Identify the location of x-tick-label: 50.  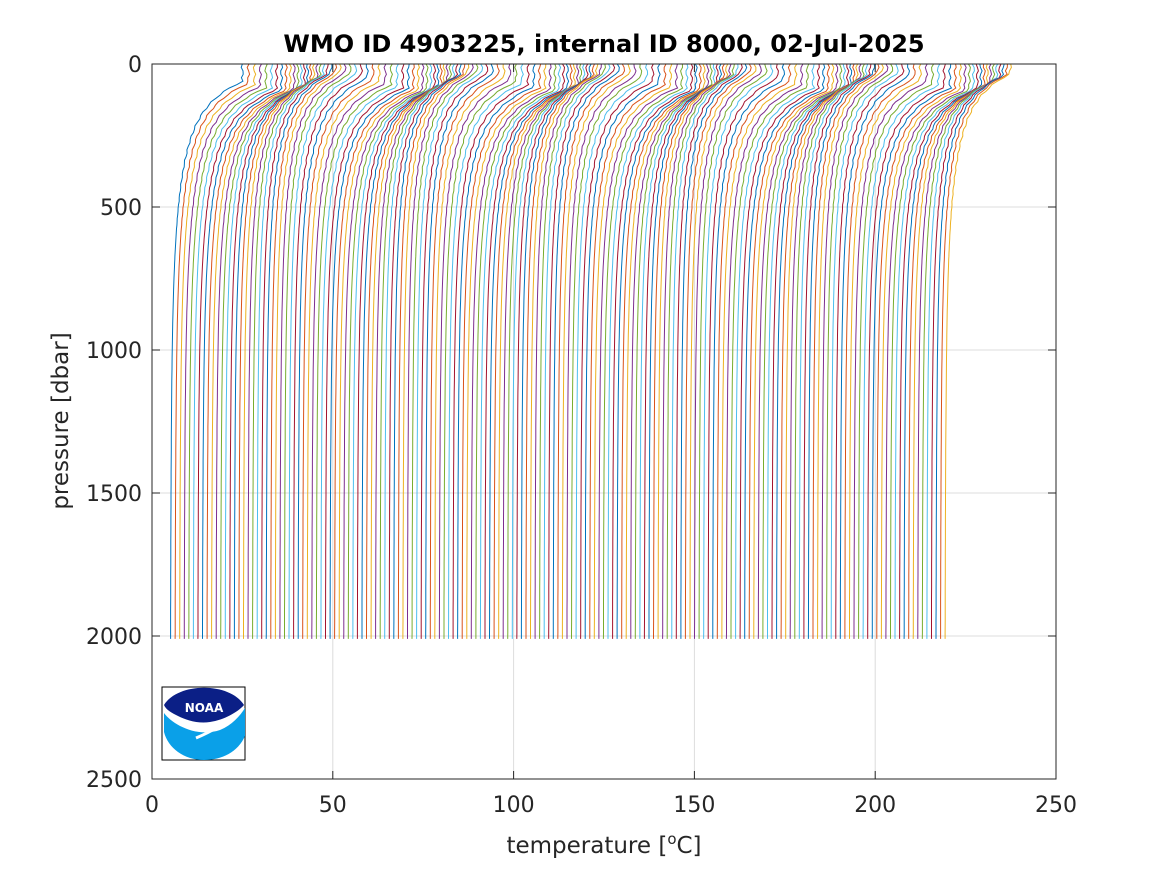
(333, 805).